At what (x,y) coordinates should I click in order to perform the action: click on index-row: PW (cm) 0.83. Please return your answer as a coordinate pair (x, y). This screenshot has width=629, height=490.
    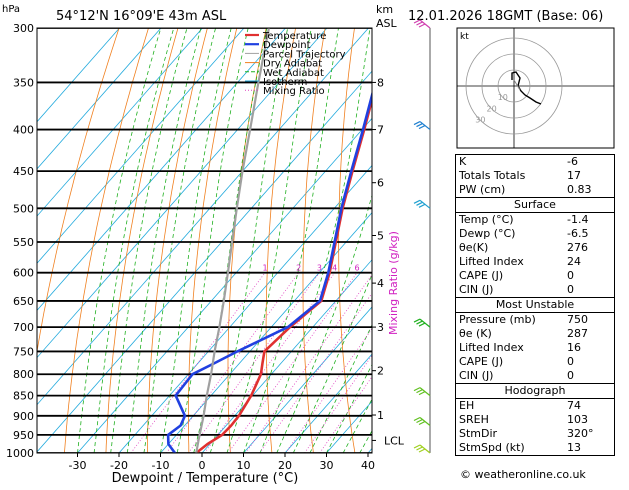
    Looking at the image, I should click on (535, 190).